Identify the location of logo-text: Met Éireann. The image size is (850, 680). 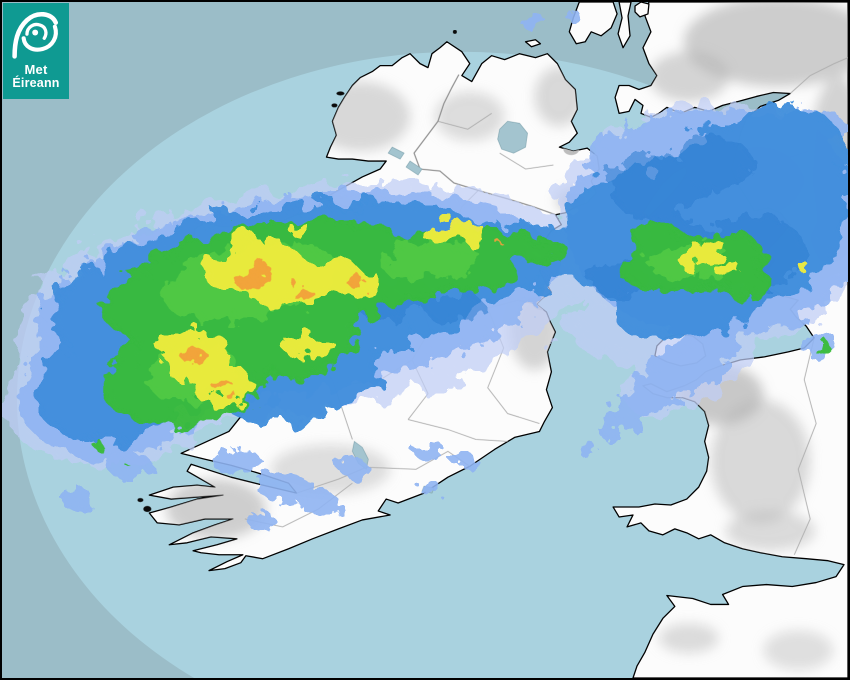
(36, 76).